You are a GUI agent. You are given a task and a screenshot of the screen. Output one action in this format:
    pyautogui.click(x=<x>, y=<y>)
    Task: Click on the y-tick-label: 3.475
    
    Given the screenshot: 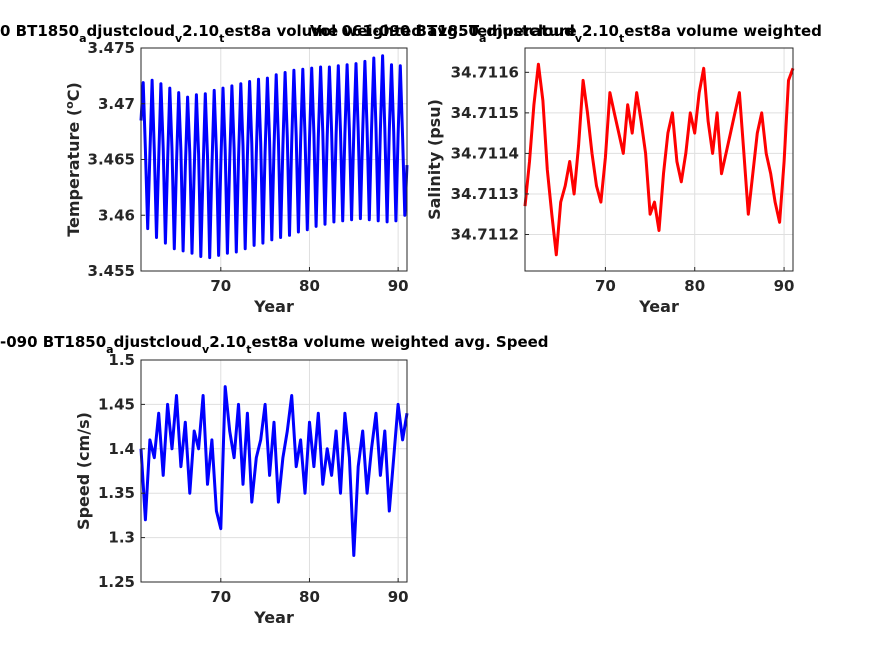 What is the action you would take?
    pyautogui.click(x=111, y=48)
    